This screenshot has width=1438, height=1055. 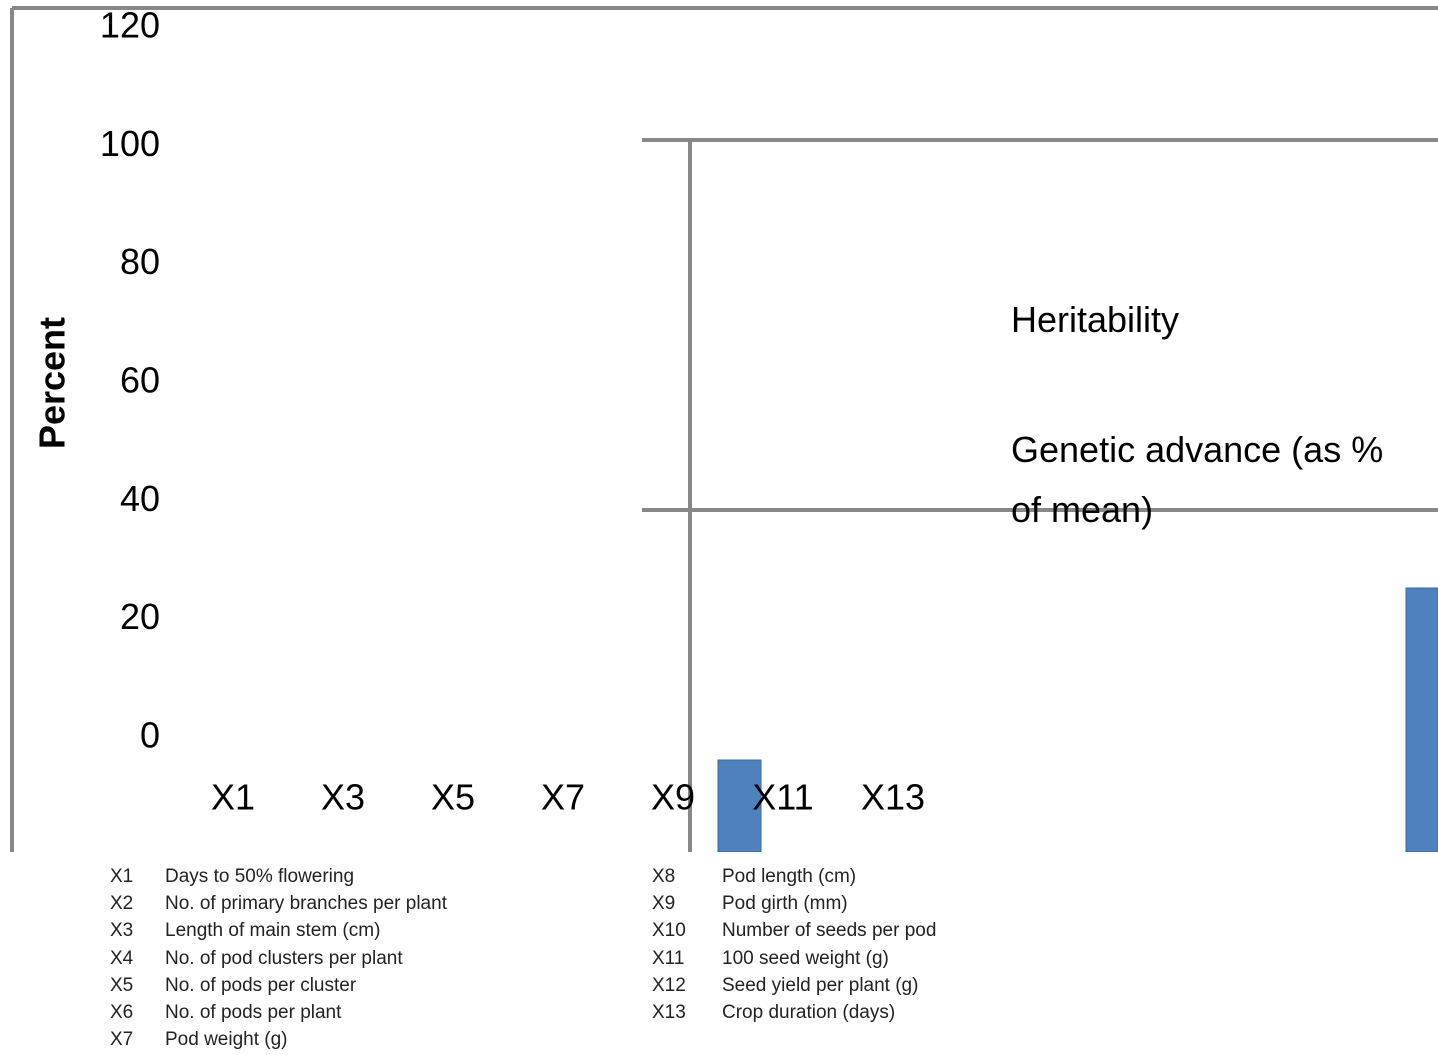 What do you see at coordinates (52, 383) in the screenshot?
I see `y-axis-label: Percent` at bounding box center [52, 383].